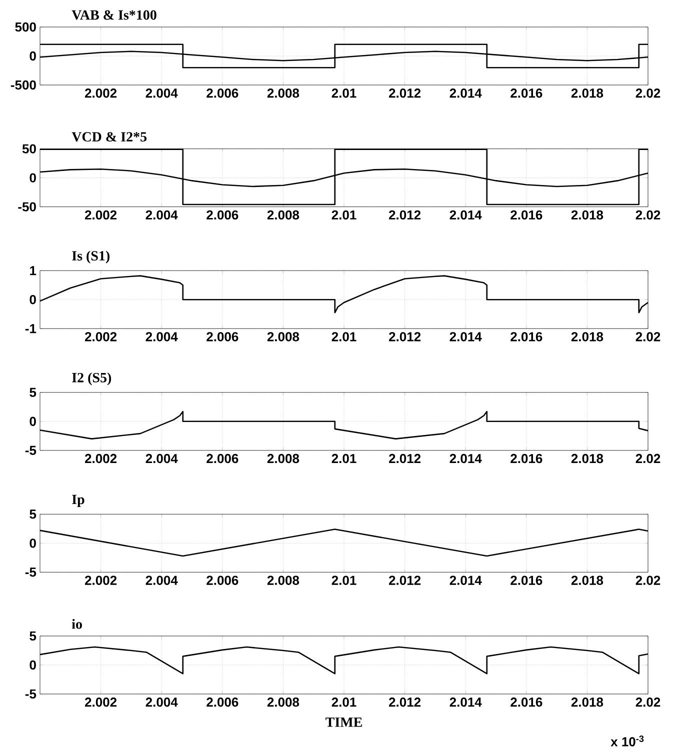  Describe the element at coordinates (91, 257) in the screenshot. I see `chart-title: Is (S1)` at that location.